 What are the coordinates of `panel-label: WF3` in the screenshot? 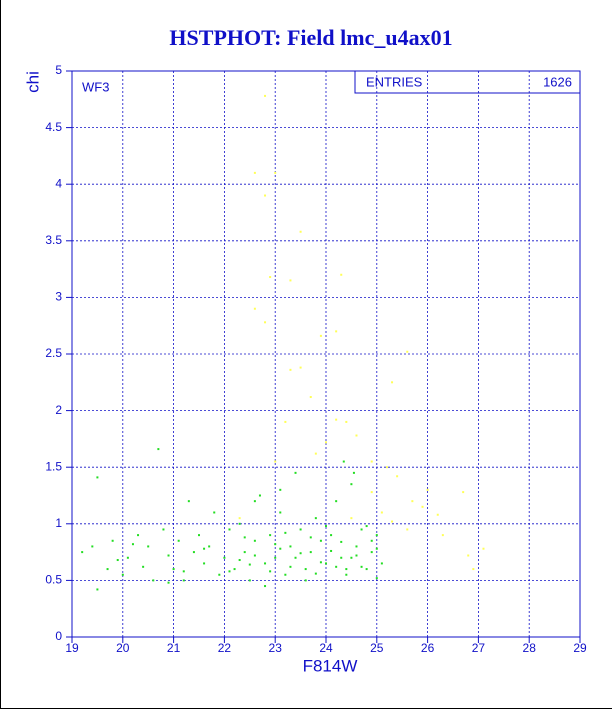 It's located at (95, 86).